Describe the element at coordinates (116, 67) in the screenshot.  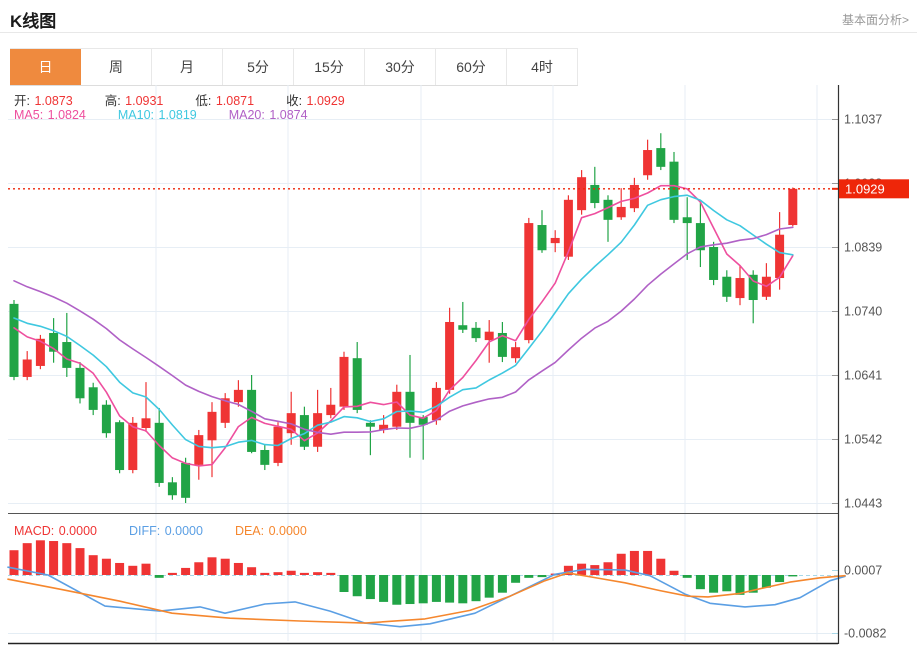
I see `tab-周: 周` at that location.